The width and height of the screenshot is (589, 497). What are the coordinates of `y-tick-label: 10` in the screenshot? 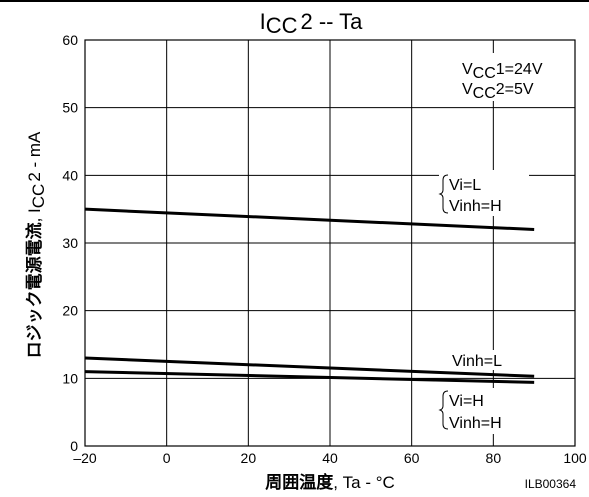 It's located at (70, 378).